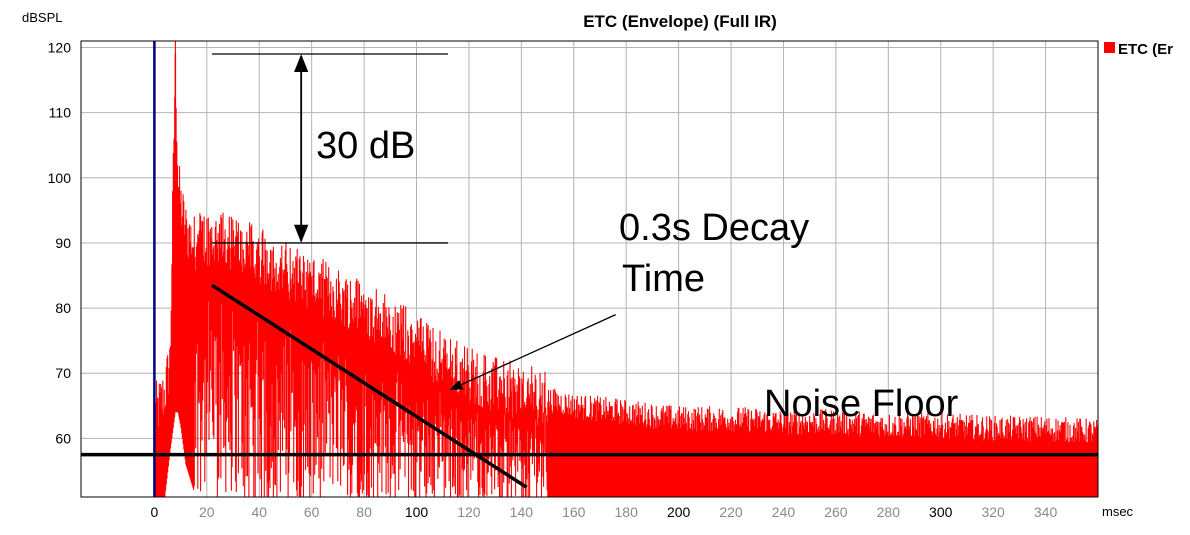 This screenshot has height=535, width=1190. Describe the element at coordinates (312, 512) in the screenshot. I see `x-tick-label: 60` at that location.